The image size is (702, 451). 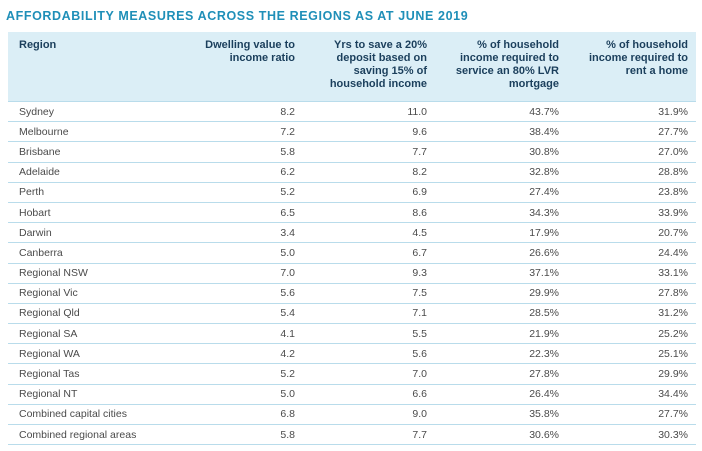 What do you see at coordinates (369, 132) in the screenshot?
I see `cell-years-to-save: 9.6` at bounding box center [369, 132].